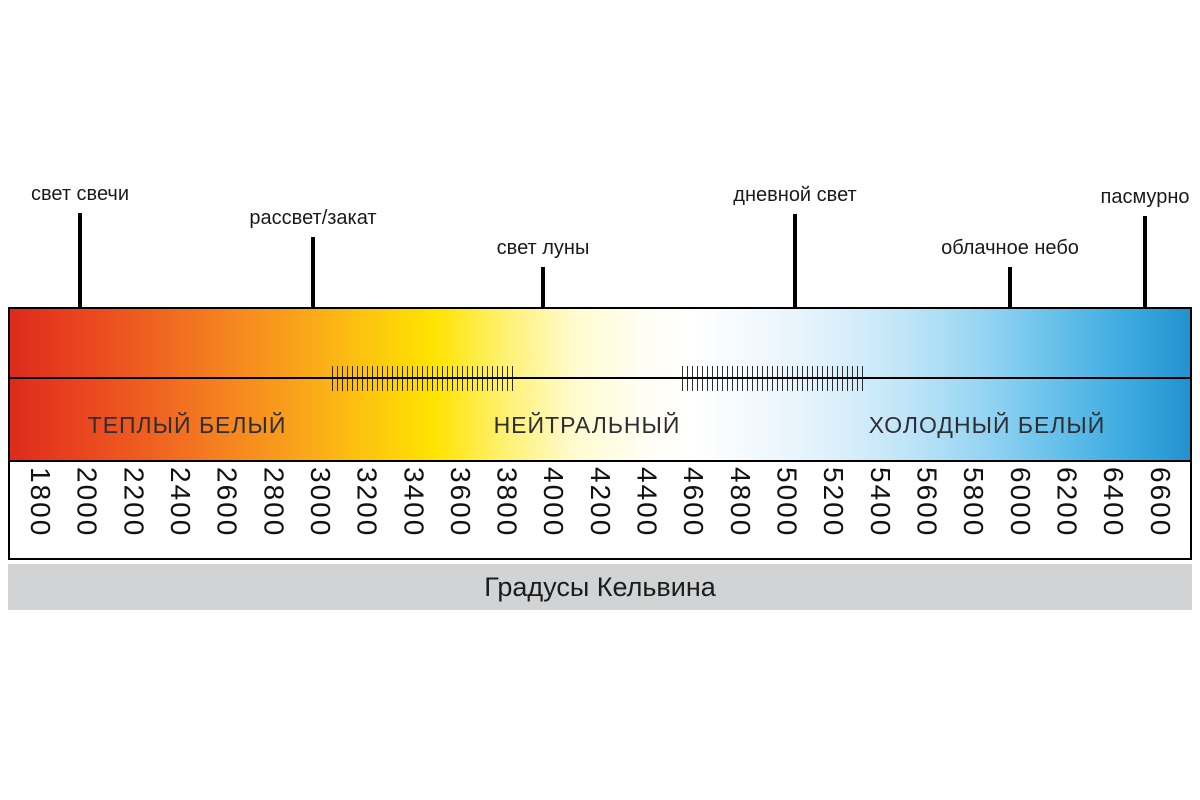 This screenshot has height=800, width=1200. I want to click on marker-label: облачное небо, so click(1010, 248).